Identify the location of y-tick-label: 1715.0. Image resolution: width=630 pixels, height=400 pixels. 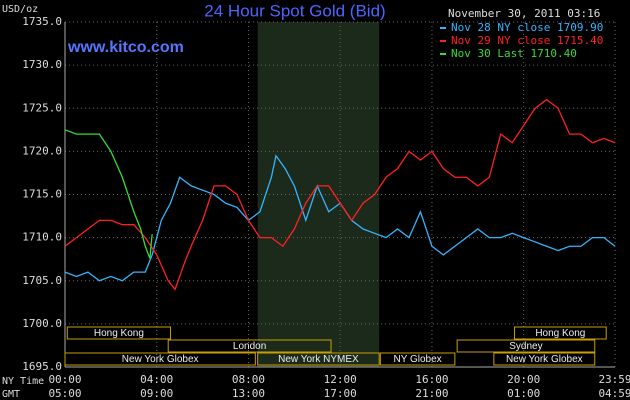
(42, 194).